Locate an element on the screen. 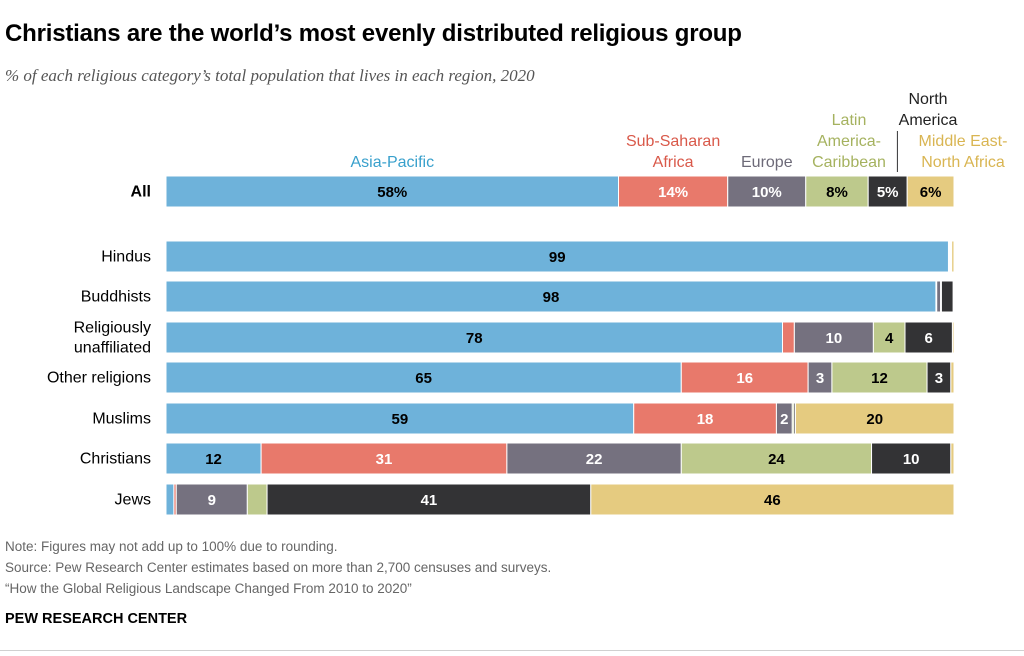 This screenshot has width=1024, height=656. data-label-christians-north: 10 is located at coordinates (911, 459).